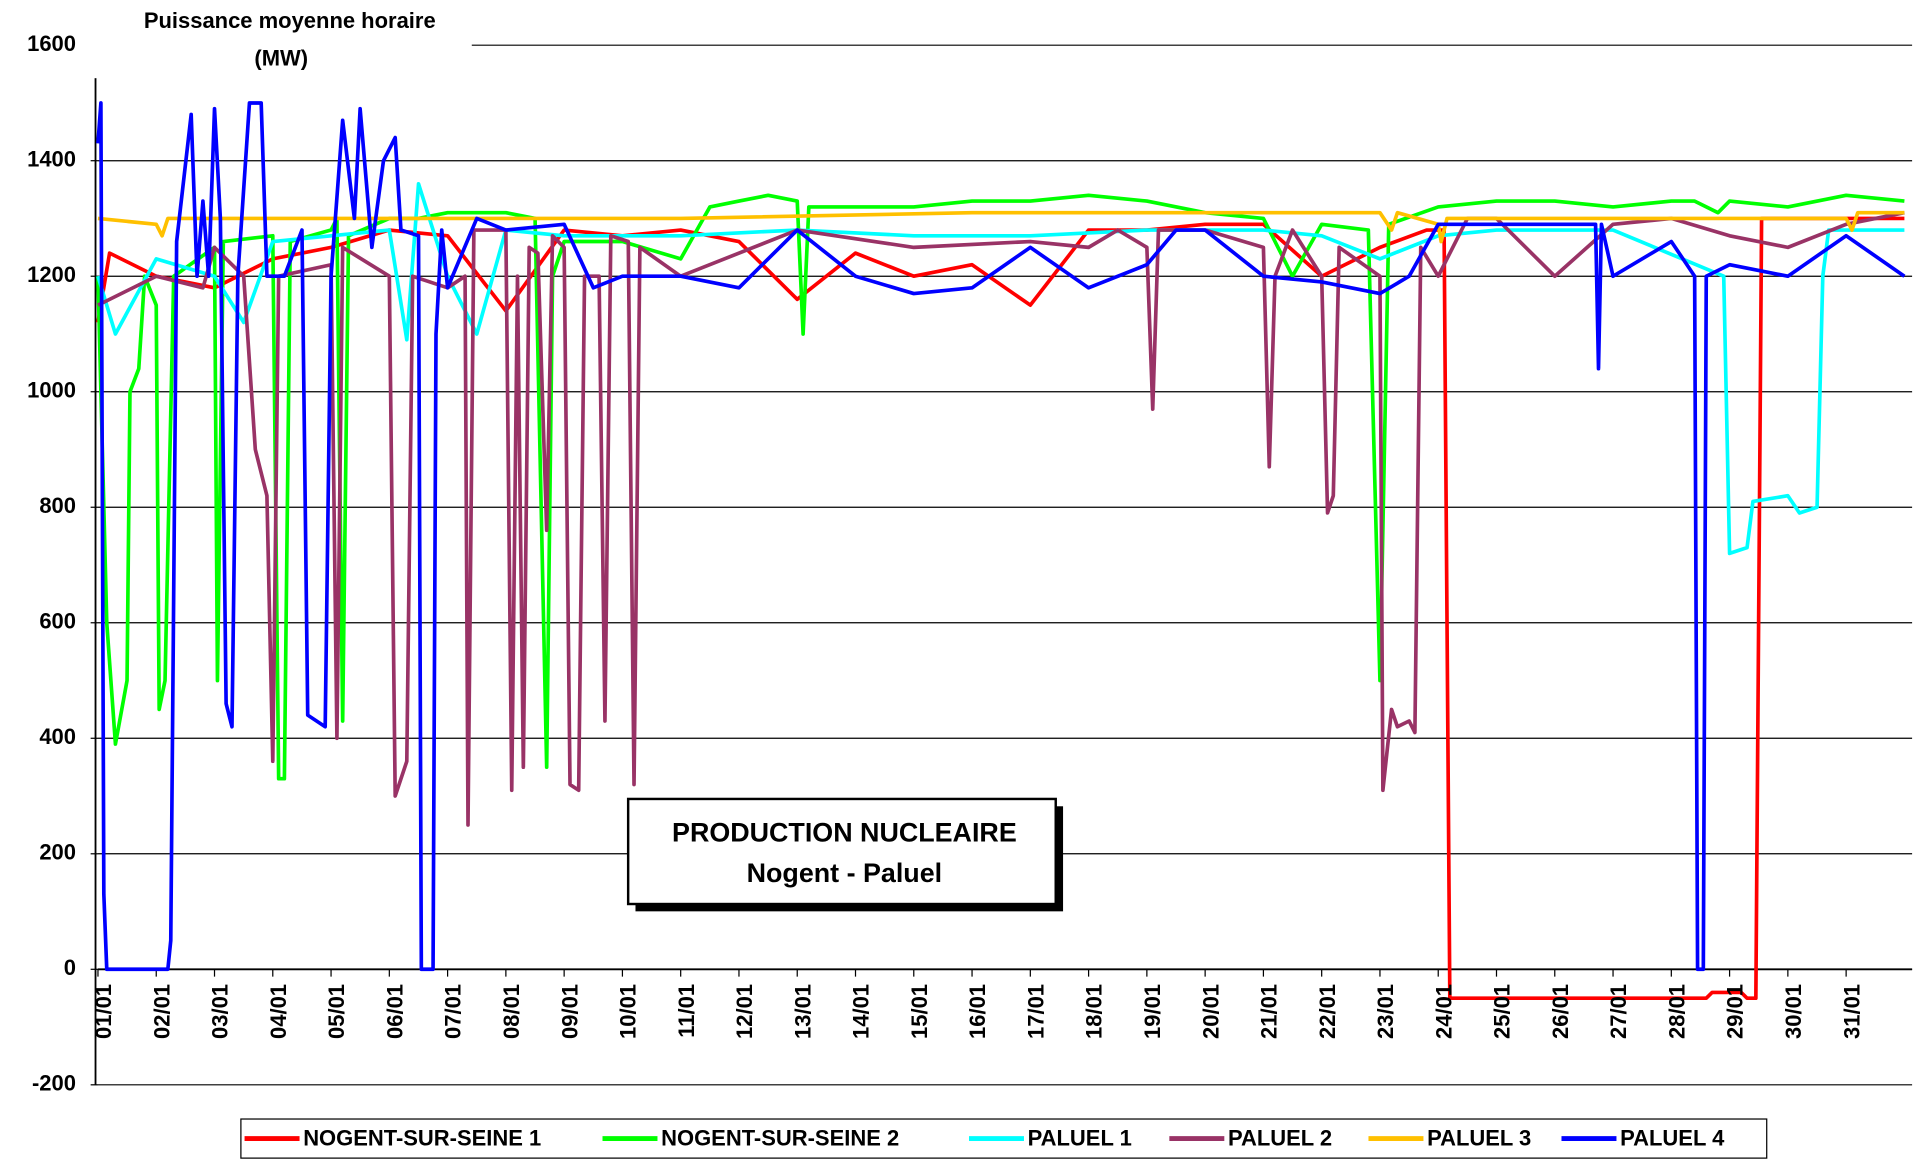 Image resolution: width=1916 pixels, height=1163 pixels. Describe the element at coordinates (511, 1011) in the screenshot. I see `x-tick-label: 08/01` at that location.